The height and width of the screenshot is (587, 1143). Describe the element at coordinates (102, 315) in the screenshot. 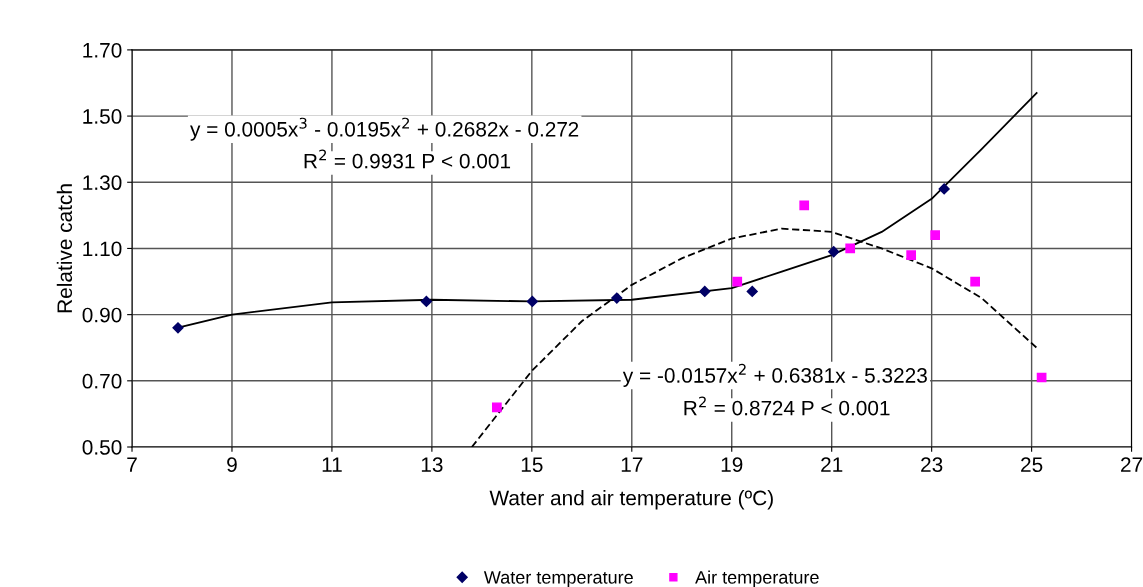

I see `y-tick-label: 0.90` at that location.